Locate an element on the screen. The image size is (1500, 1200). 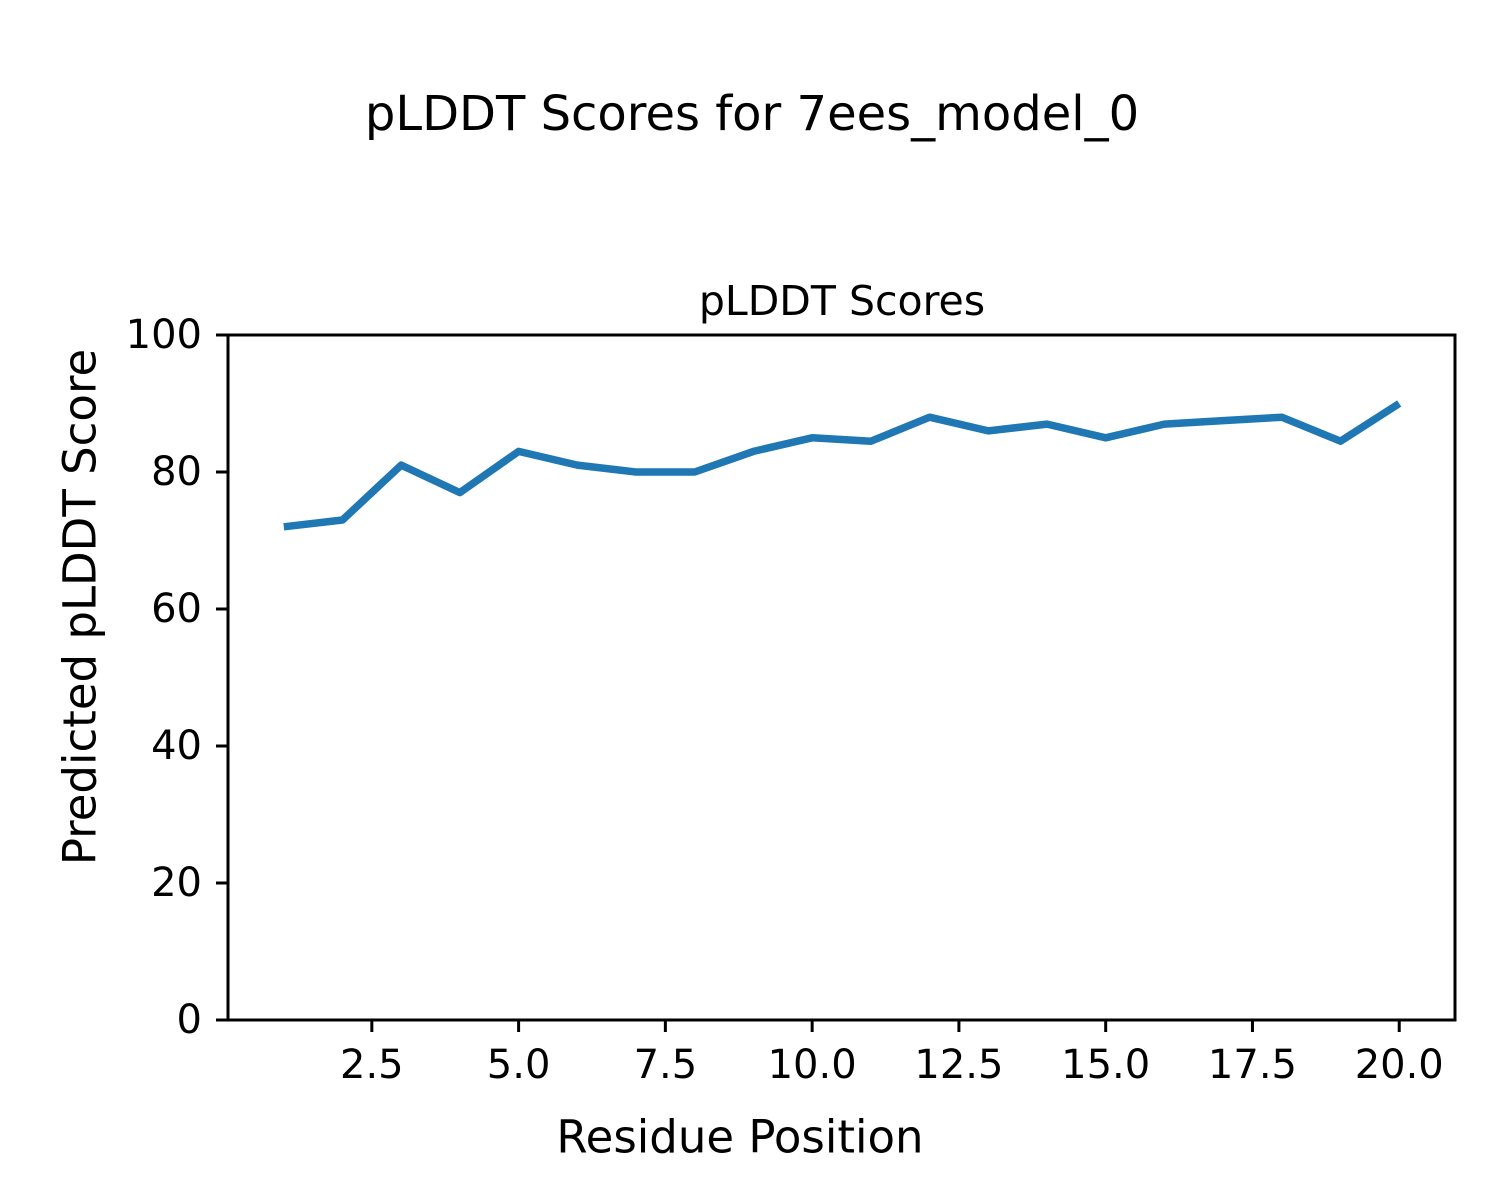
y-tick-label: 0 is located at coordinates (189, 1020).